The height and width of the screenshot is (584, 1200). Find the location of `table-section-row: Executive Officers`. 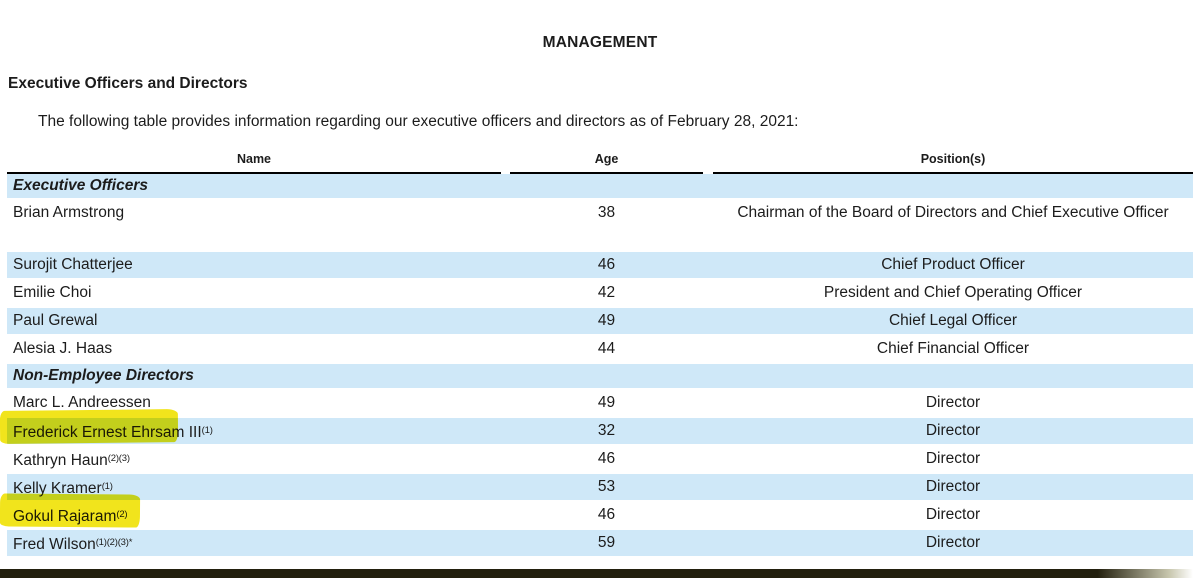

table-section-row: Executive Officers is located at coordinates (600, 187).